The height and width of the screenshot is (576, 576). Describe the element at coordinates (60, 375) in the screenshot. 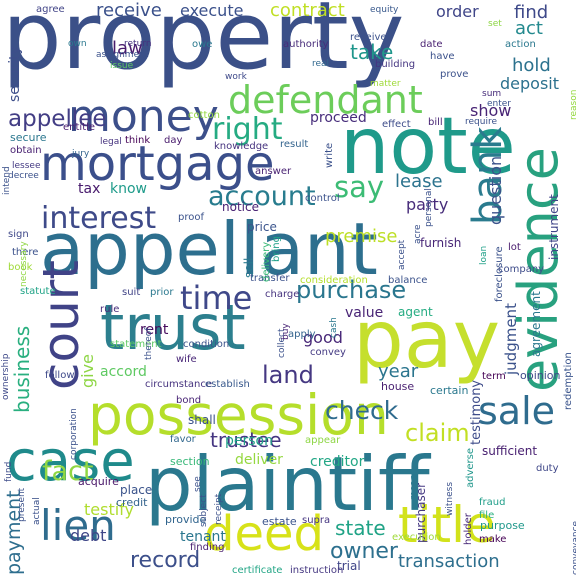

I see `word: follow` at that location.